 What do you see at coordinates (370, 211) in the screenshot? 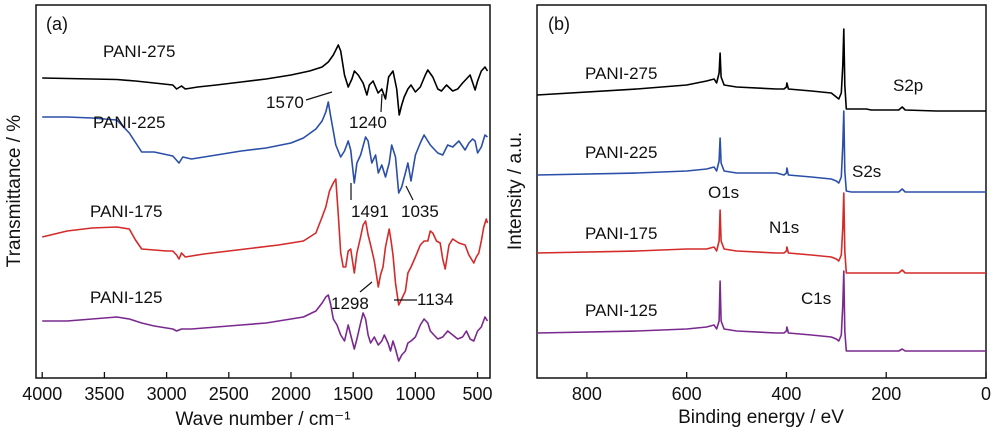
I see `peak-label-1491: 1491` at bounding box center [370, 211].